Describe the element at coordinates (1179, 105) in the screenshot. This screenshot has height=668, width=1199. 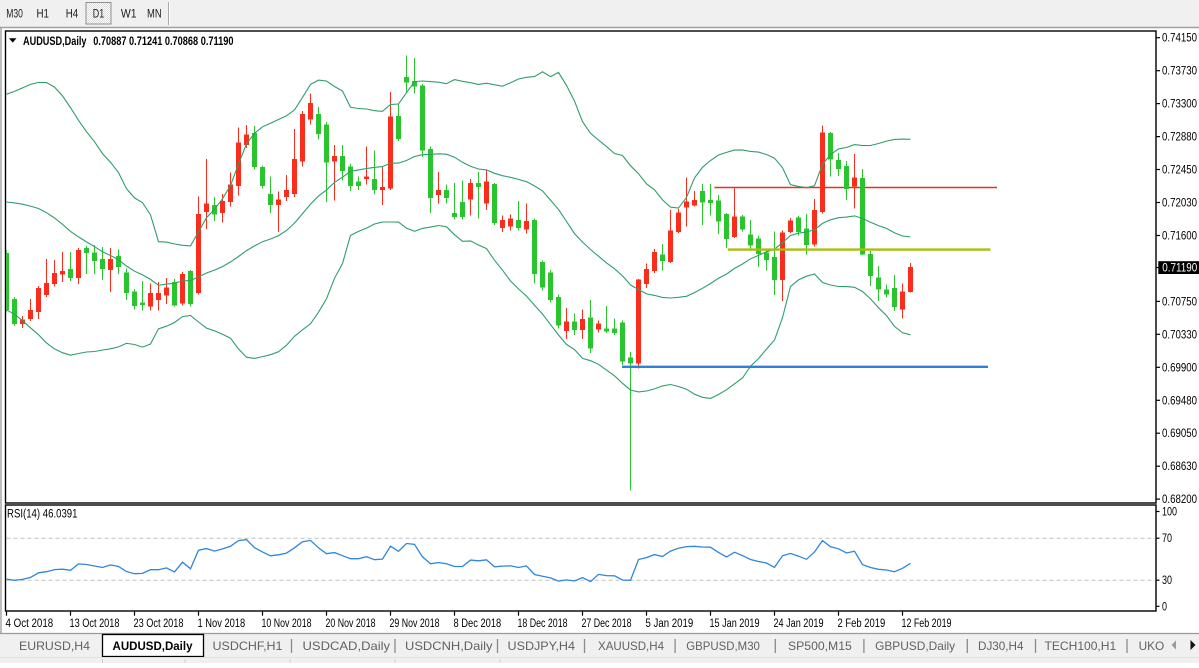
I see `svg-text: 0.73300` at that location.